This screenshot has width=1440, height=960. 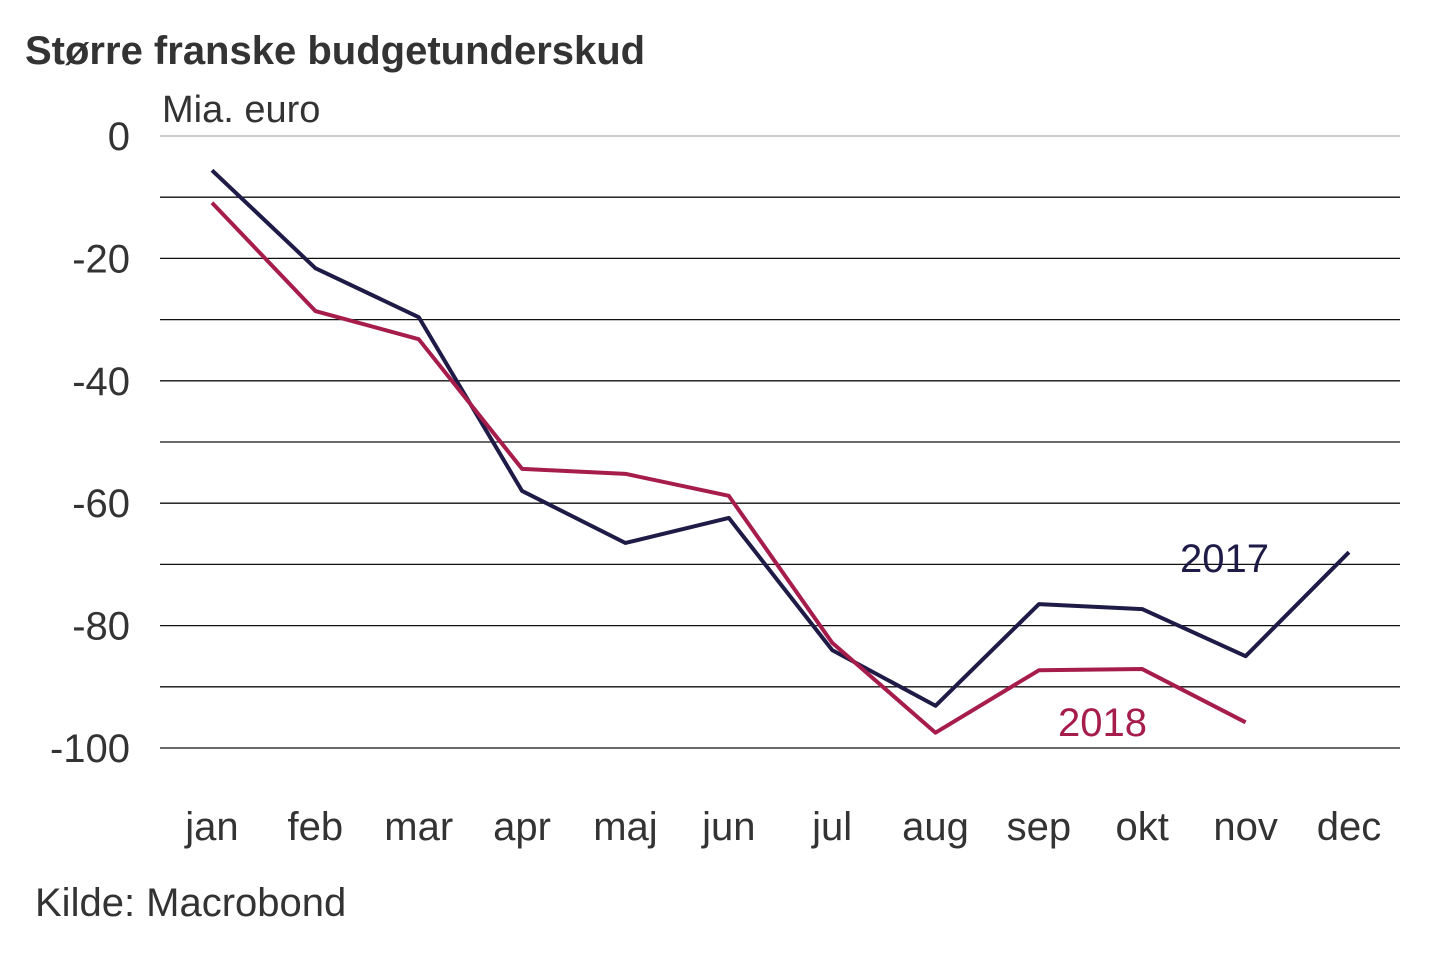 I want to click on x-tick-label: jul, so click(x=831, y=827).